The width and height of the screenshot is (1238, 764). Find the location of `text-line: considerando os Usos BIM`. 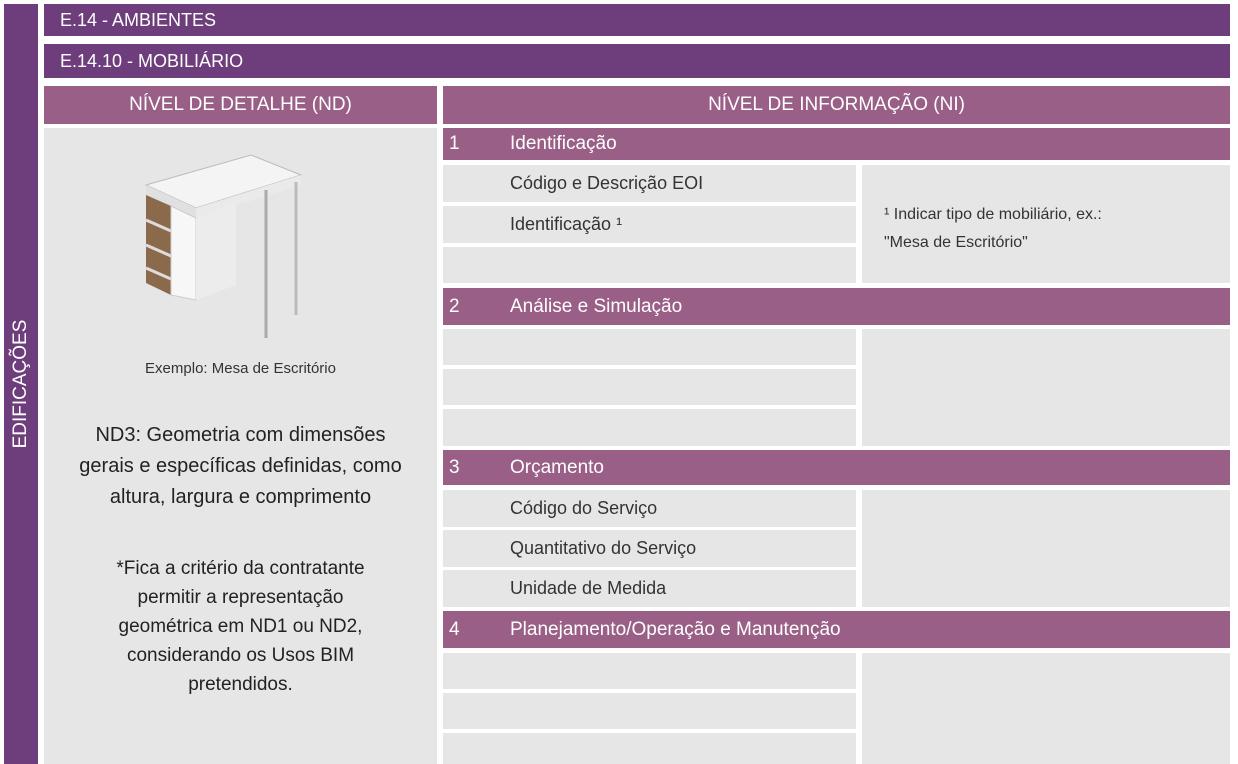

text-line: considerando os Usos BIM is located at coordinates (240, 655).